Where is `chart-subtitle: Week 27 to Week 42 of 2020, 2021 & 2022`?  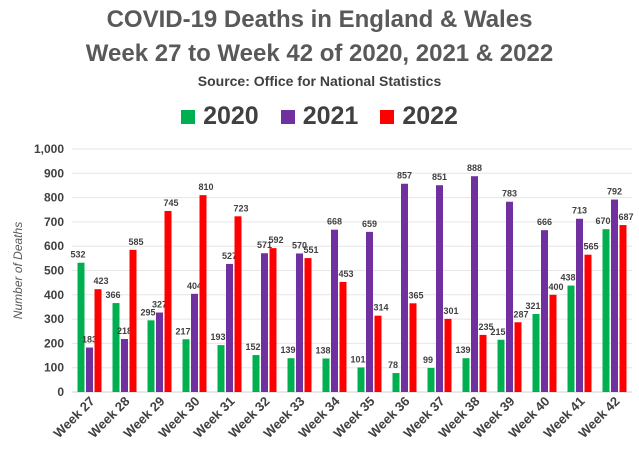
chart-subtitle: Week 27 to Week 42 of 2020, 2021 & 2022 is located at coordinates (319, 53).